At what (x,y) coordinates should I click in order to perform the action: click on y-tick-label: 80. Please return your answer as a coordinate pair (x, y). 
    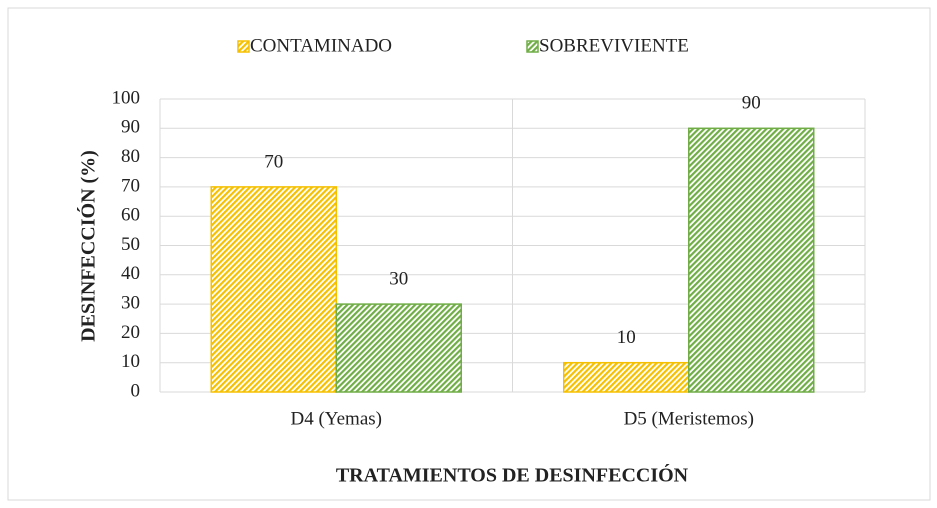
    Looking at the image, I should click on (130, 156).